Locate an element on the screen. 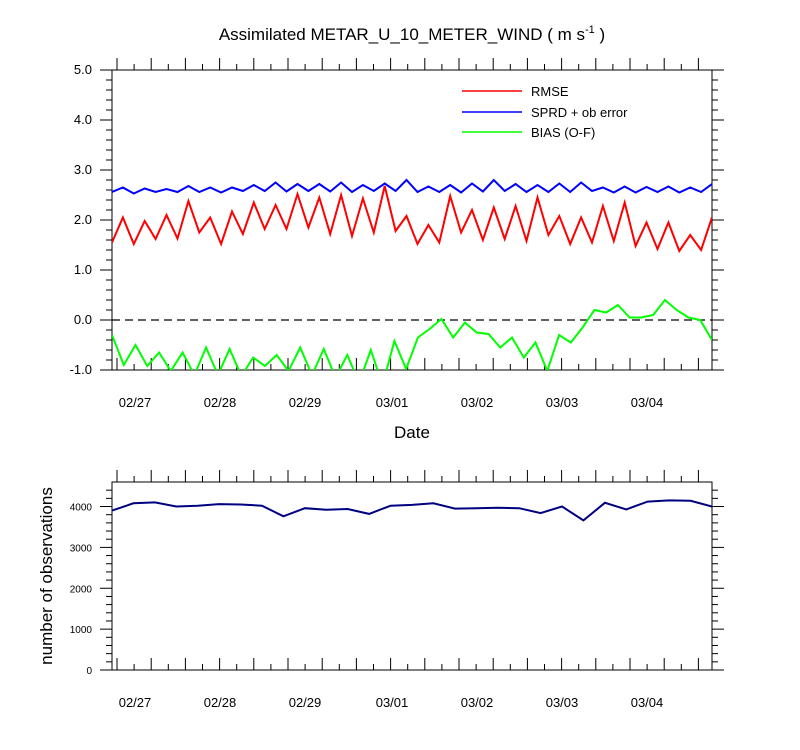 The width and height of the screenshot is (800, 750). bottom-x-axis-labels: 02/27 02/28 02/29 03/01 03/02 03/03 03/04 is located at coordinates (391, 702).